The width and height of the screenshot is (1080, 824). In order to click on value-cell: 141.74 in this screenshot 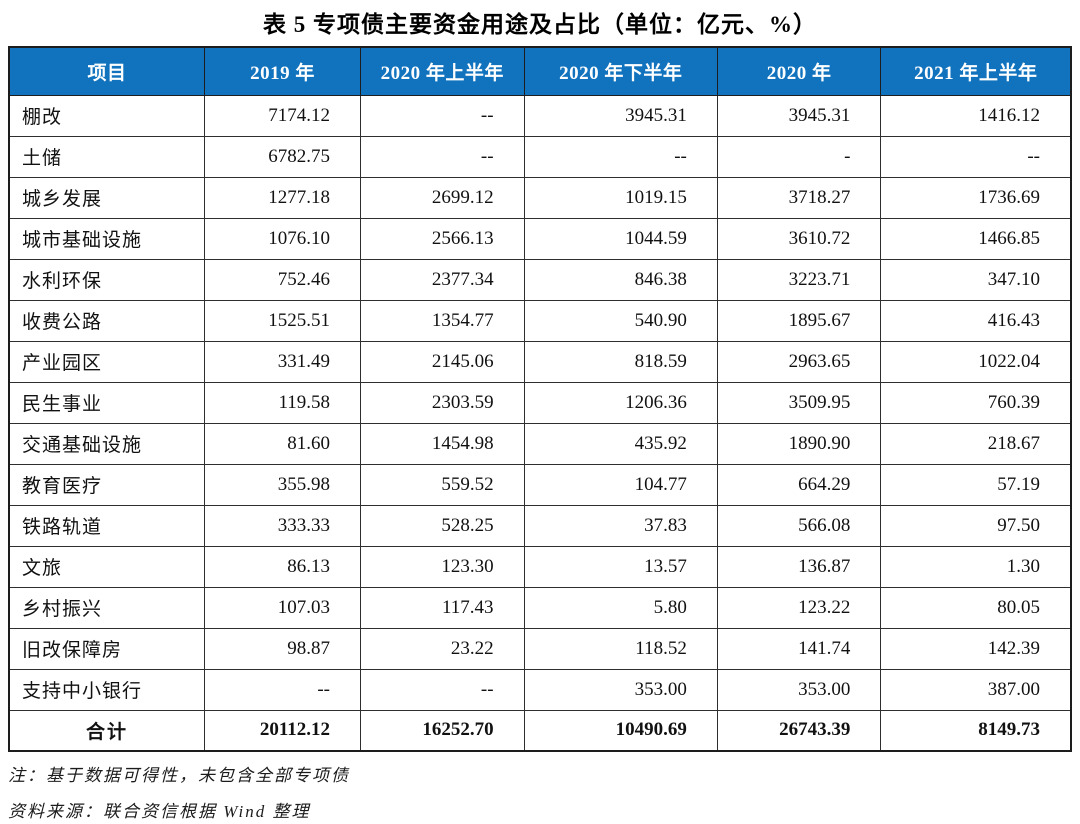, I will do `click(799, 648)`.